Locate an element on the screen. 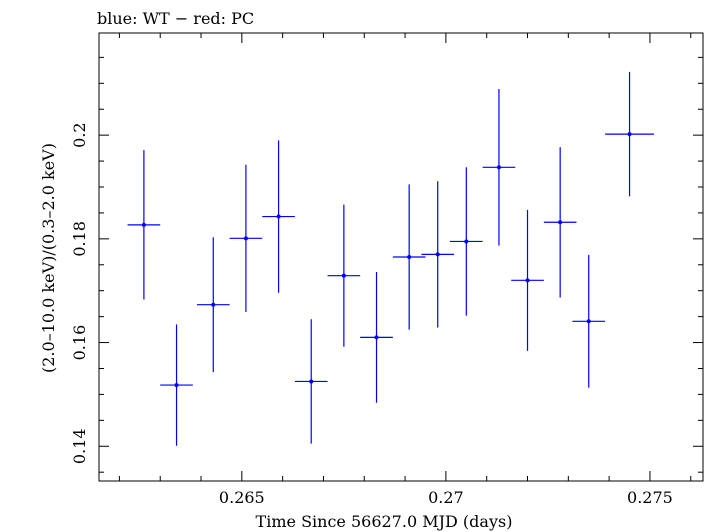 This screenshot has height=532, width=705. y-tick-label: 0.18 is located at coordinates (79, 239).